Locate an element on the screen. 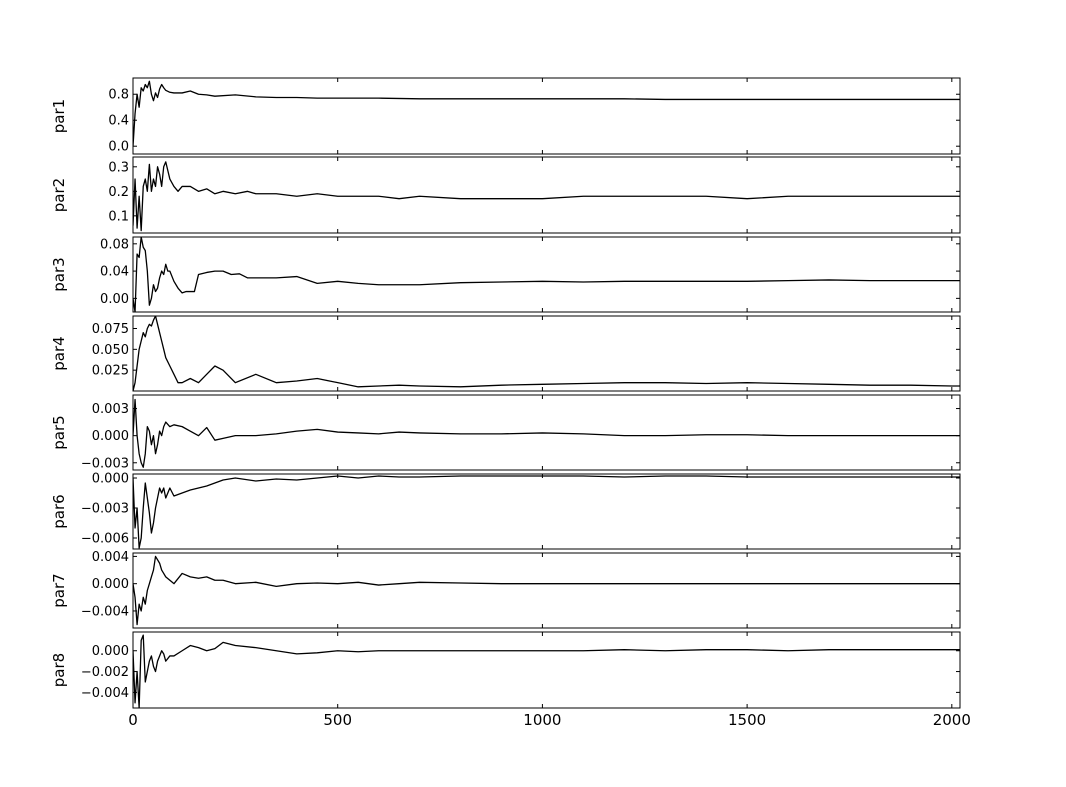 The height and width of the screenshot is (787, 1066). series-line-par5 is located at coordinates (546, 433).